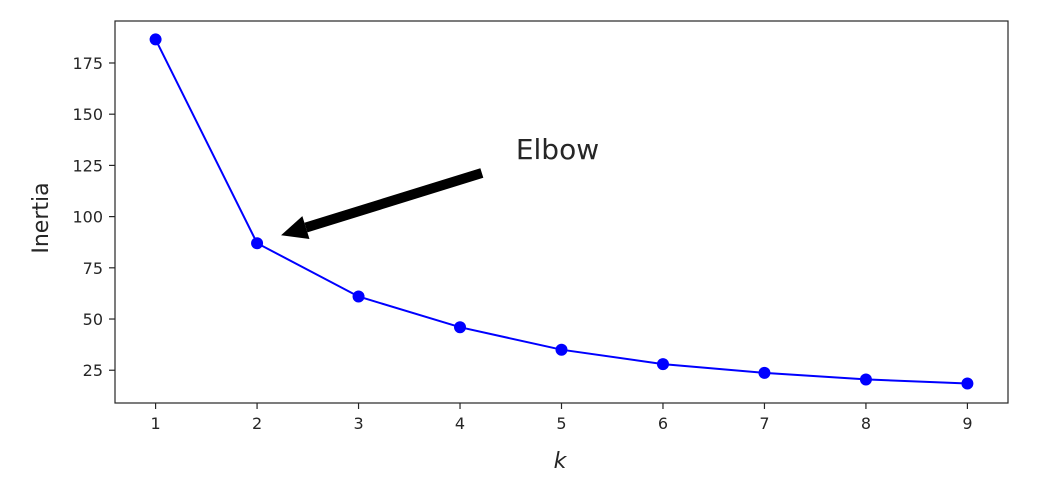 The height and width of the screenshot is (478, 1050). I want to click on y-axis: 25 50 75 100 125 150 175, so click(93, 217).